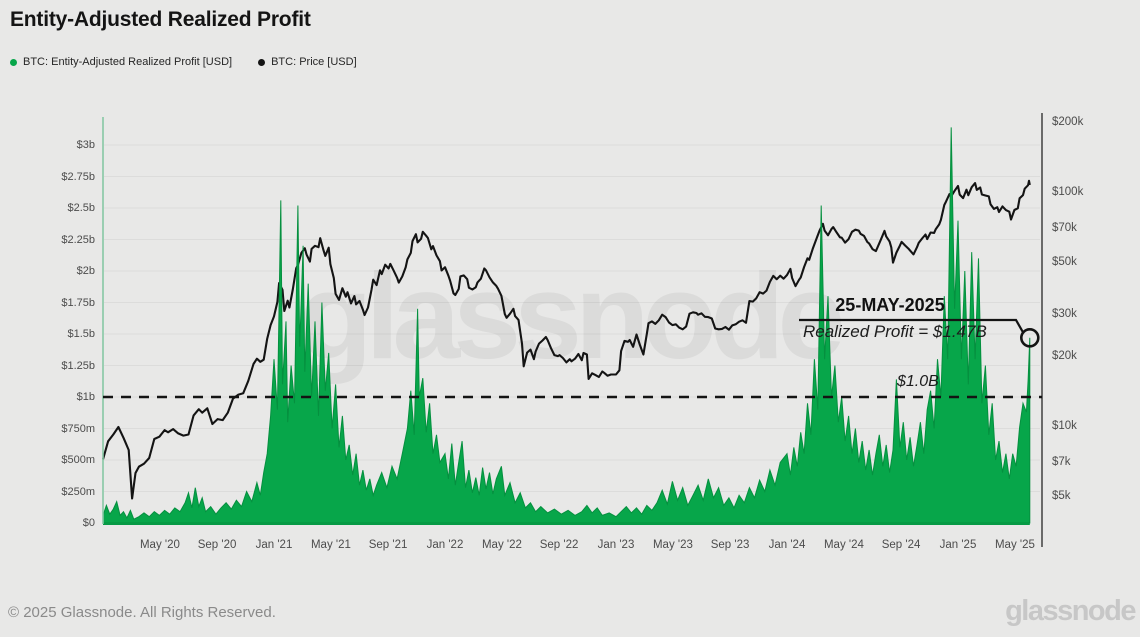  What do you see at coordinates (78, 176) in the screenshot?
I see `y-axis-left-tick: $2.75b` at bounding box center [78, 176].